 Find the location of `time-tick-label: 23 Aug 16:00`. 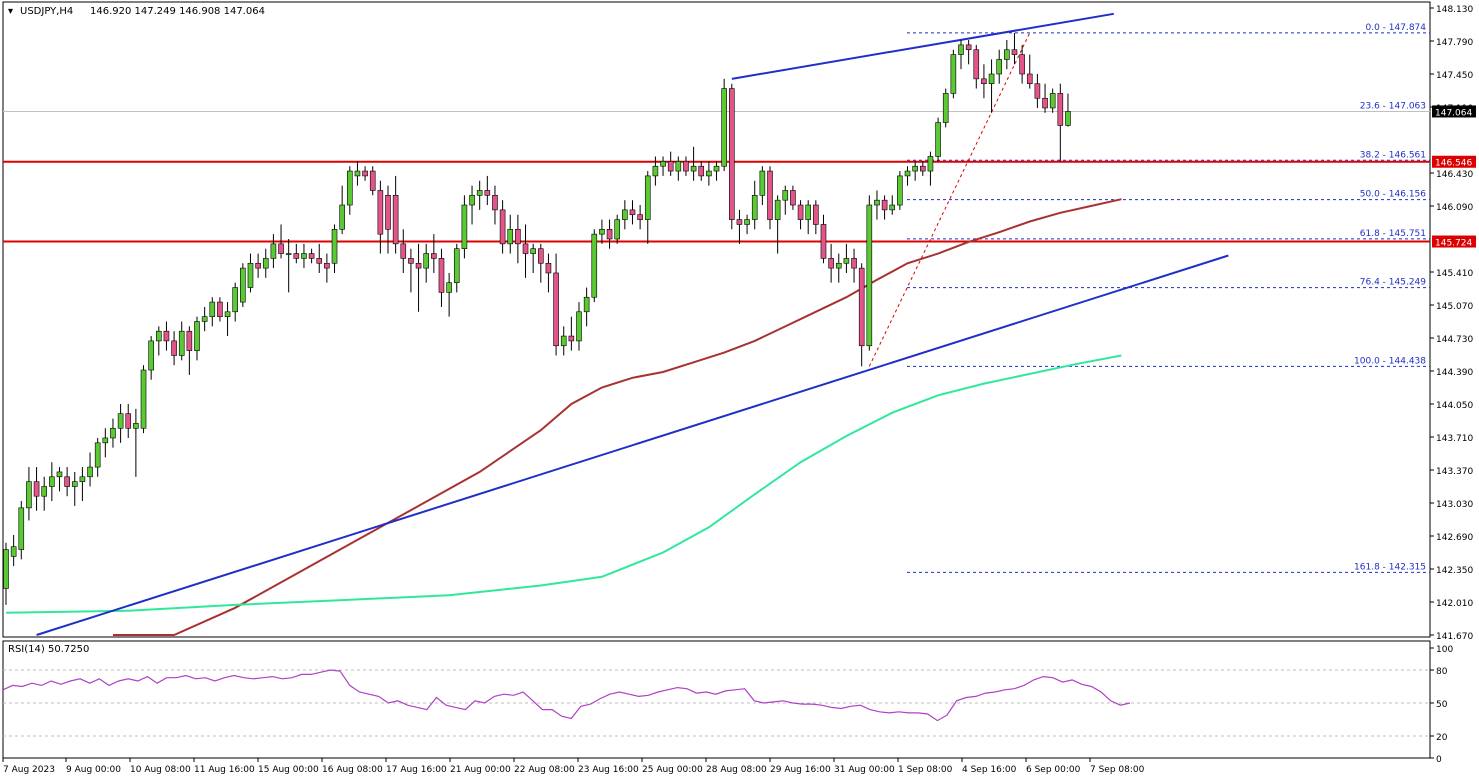

time-tick-label: 23 Aug 16:00 is located at coordinates (608, 770).